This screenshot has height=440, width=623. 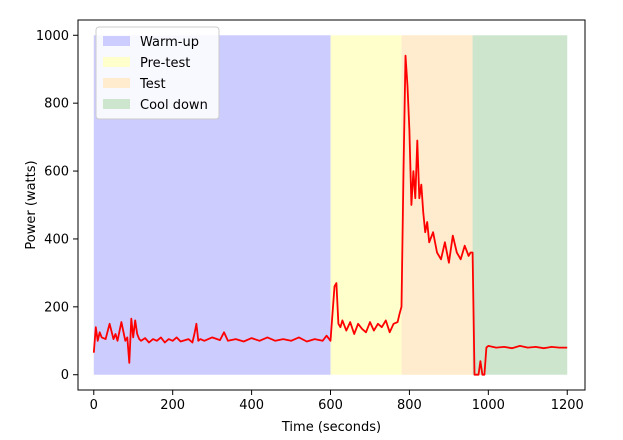 What do you see at coordinates (56, 172) in the screenshot?
I see `y-tick-label: 600` at bounding box center [56, 172].